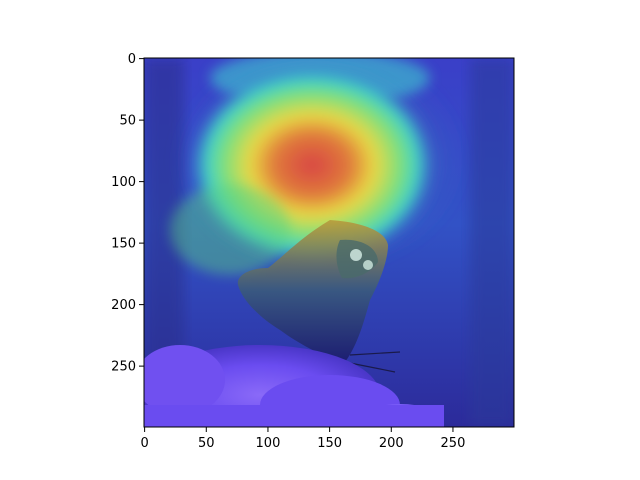 The width and height of the screenshot is (640, 480). I want to click on x-tick-label: 100, so click(268, 443).